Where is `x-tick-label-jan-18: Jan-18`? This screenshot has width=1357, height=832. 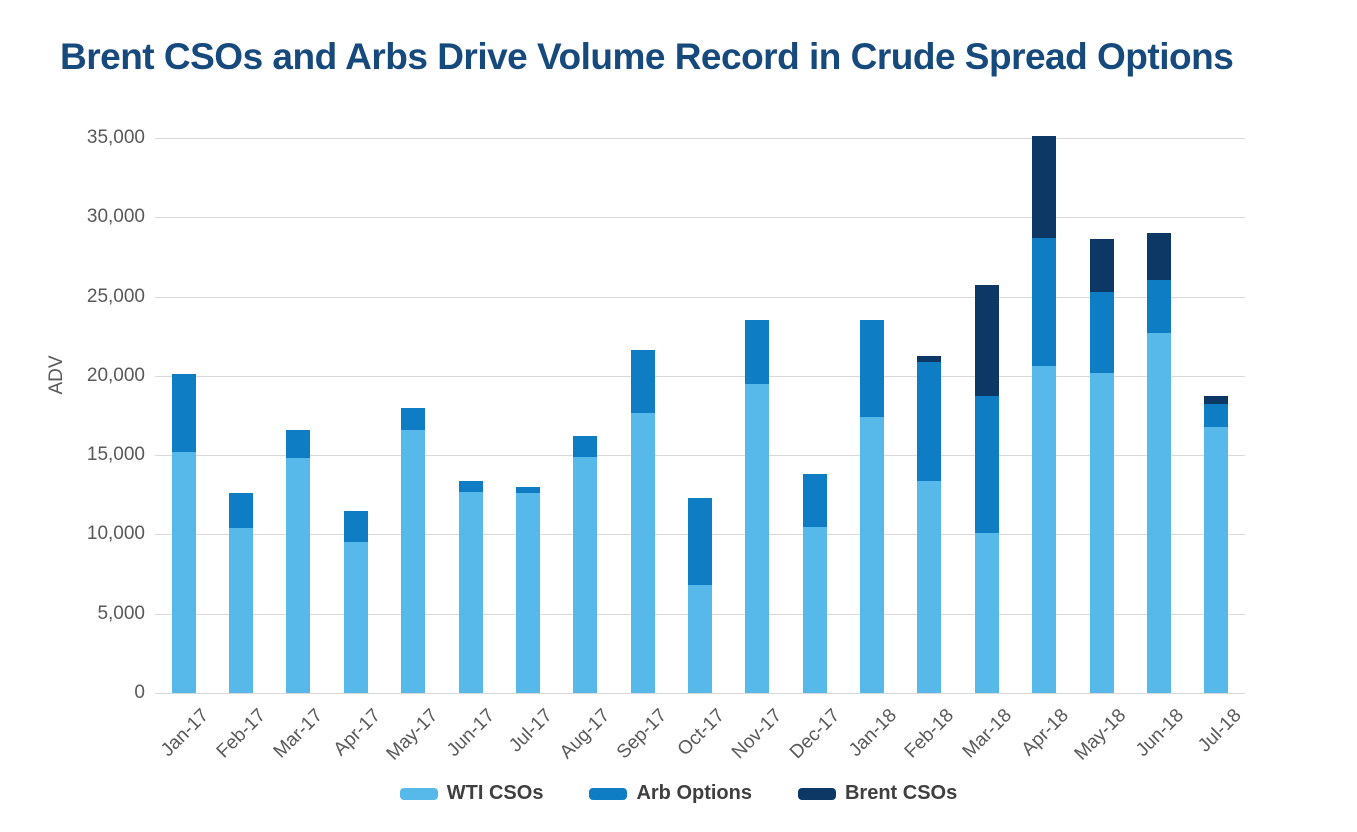
x-tick-label-jan-18: Jan-18 is located at coordinates (873, 733).